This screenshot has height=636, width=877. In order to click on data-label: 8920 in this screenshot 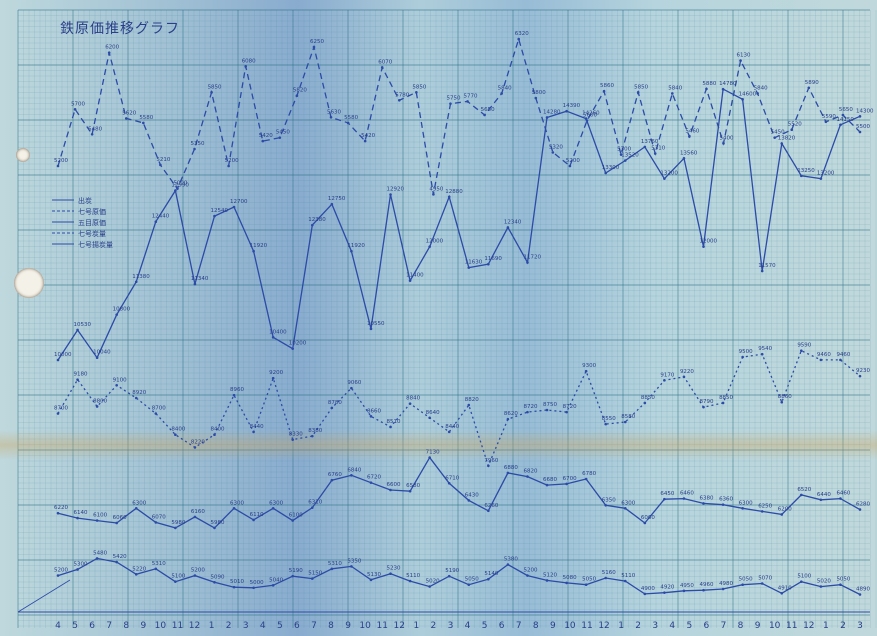, I will do `click(139, 393)`.